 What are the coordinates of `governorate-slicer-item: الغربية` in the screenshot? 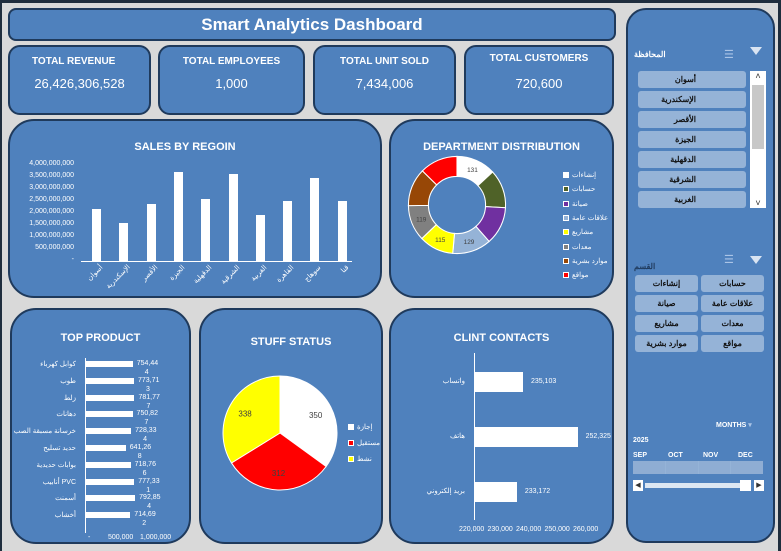 It's located at (692, 199).